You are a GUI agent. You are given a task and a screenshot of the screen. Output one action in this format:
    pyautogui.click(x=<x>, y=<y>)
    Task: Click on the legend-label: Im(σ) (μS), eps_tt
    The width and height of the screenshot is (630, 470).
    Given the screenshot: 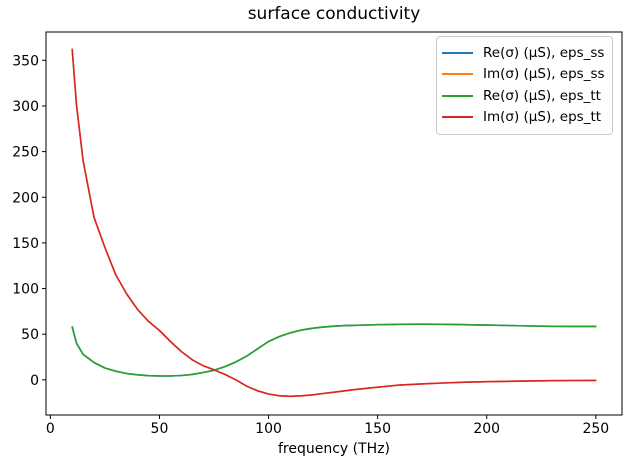 What is the action you would take?
    pyautogui.click(x=542, y=117)
    